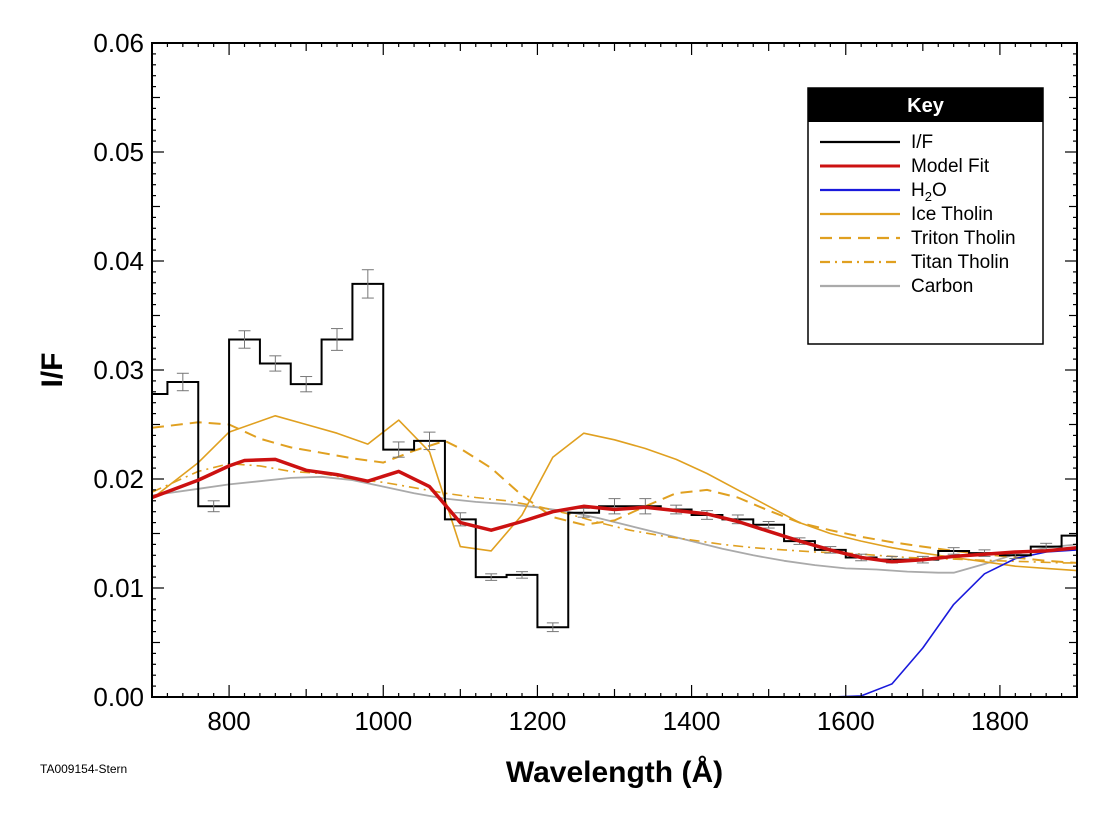 The width and height of the screenshot is (1111, 813). I want to click on legend-label: Ice Tholin, so click(952, 214).